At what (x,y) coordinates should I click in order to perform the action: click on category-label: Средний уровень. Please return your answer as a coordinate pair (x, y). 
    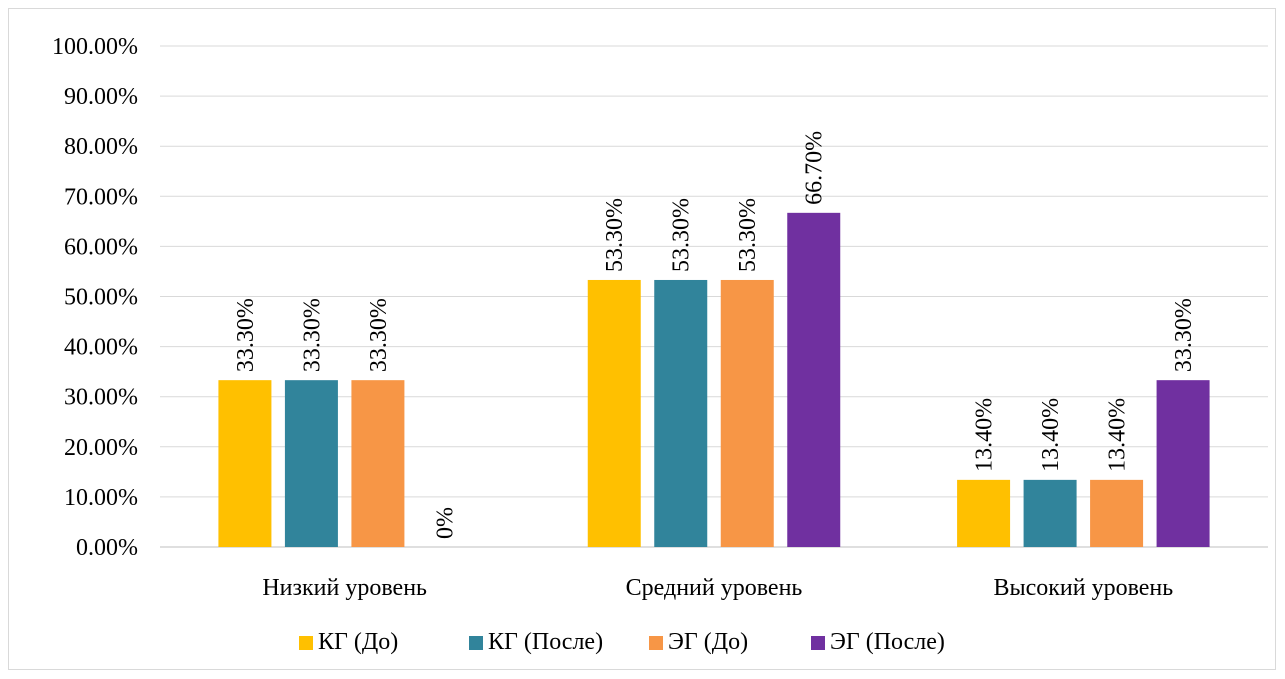
    Looking at the image, I should click on (714, 588).